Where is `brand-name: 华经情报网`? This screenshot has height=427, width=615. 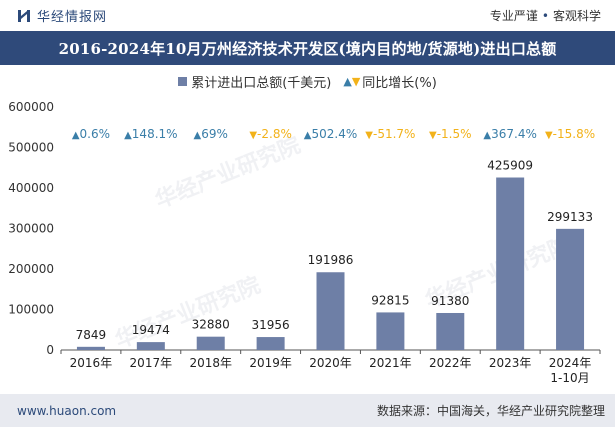
brand-name: 华经情报网 is located at coordinates (72, 17).